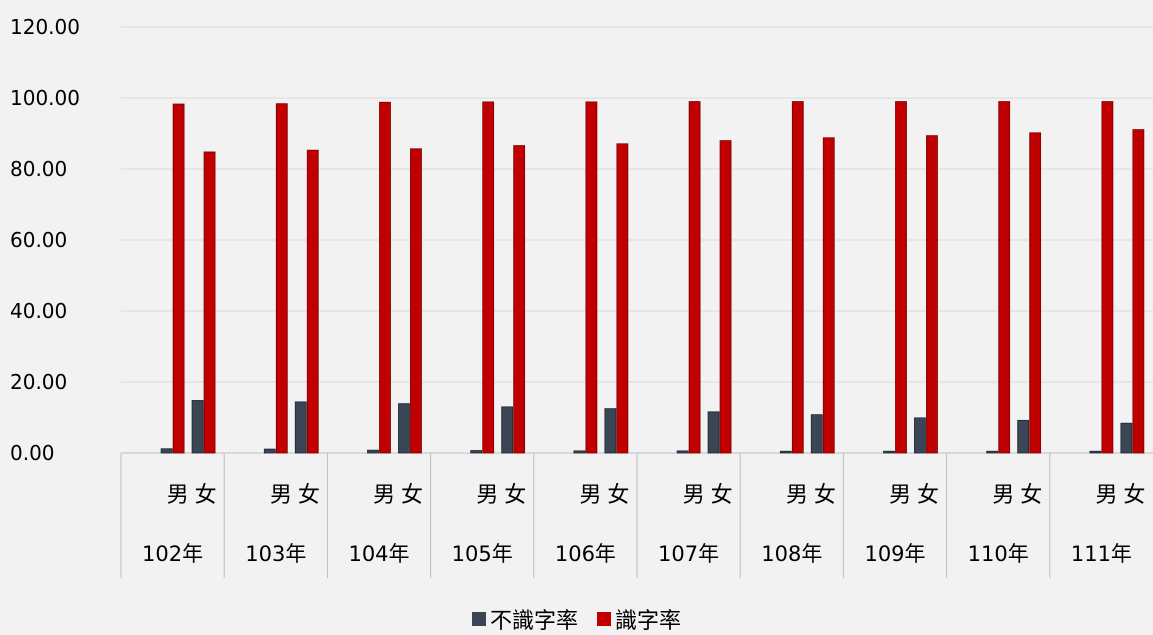 The width and height of the screenshot is (1153, 635). I want to click on bar-illiteracy-106年-男, so click(579, 452).